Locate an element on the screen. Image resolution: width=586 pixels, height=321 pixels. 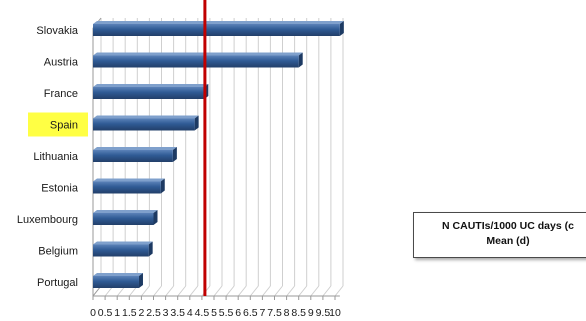
x-tick-label: 5.5 is located at coordinates (226, 313).